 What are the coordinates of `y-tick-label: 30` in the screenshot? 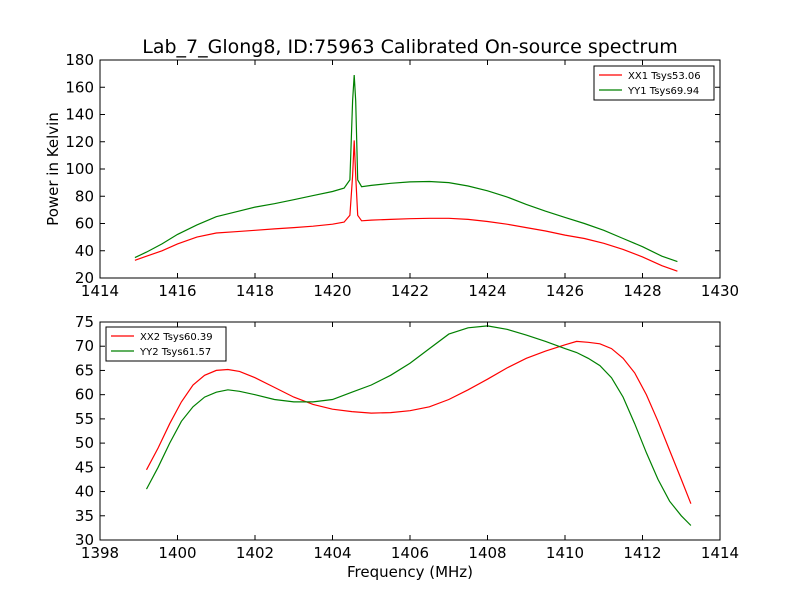 It's located at (84, 540).